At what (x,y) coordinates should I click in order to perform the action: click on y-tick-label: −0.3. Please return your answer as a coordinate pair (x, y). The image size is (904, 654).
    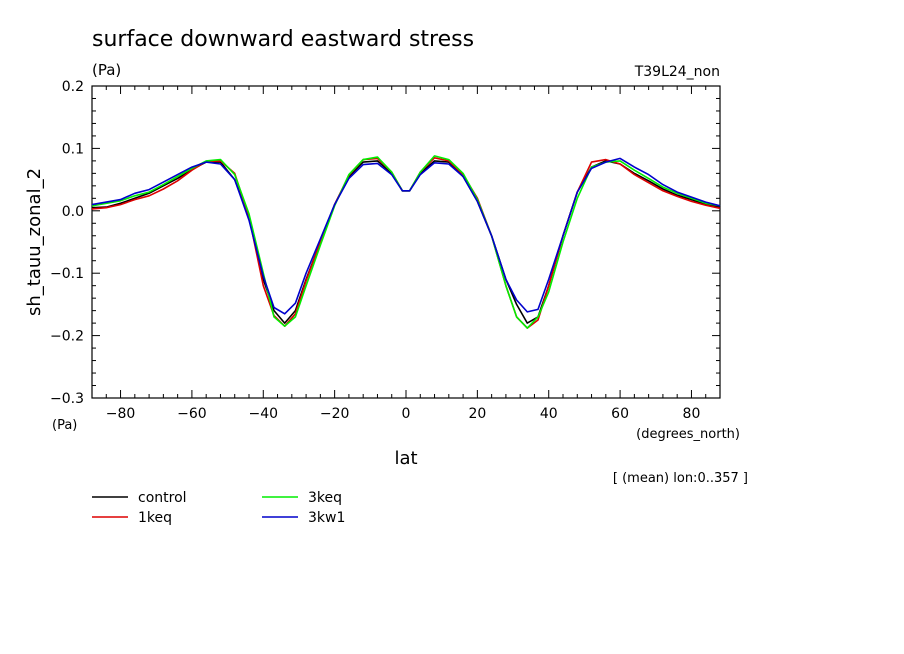
    Looking at the image, I should click on (67, 399).